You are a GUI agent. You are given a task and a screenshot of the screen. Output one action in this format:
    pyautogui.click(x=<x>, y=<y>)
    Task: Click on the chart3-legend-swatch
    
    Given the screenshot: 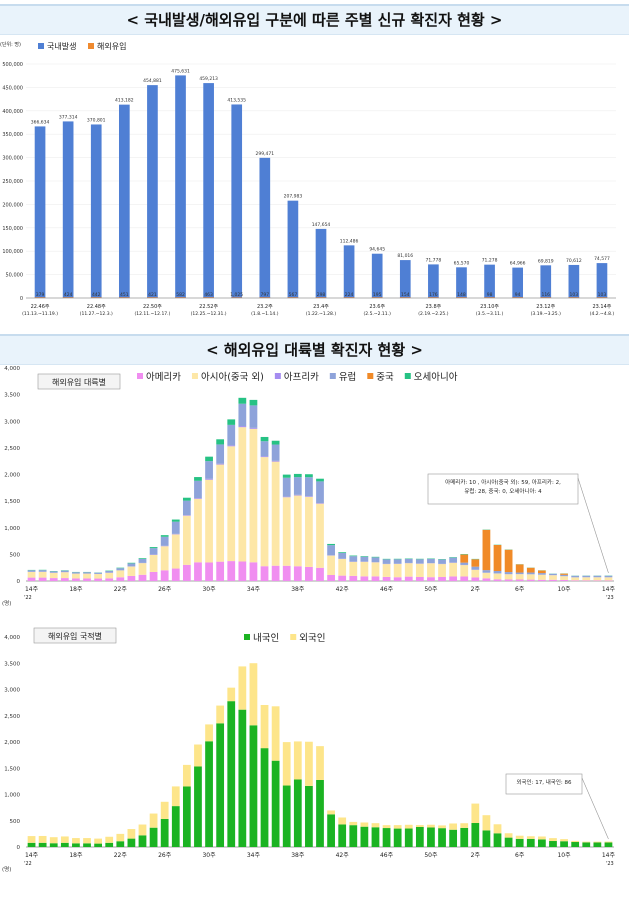 What is the action you would take?
    pyautogui.click(x=247, y=637)
    